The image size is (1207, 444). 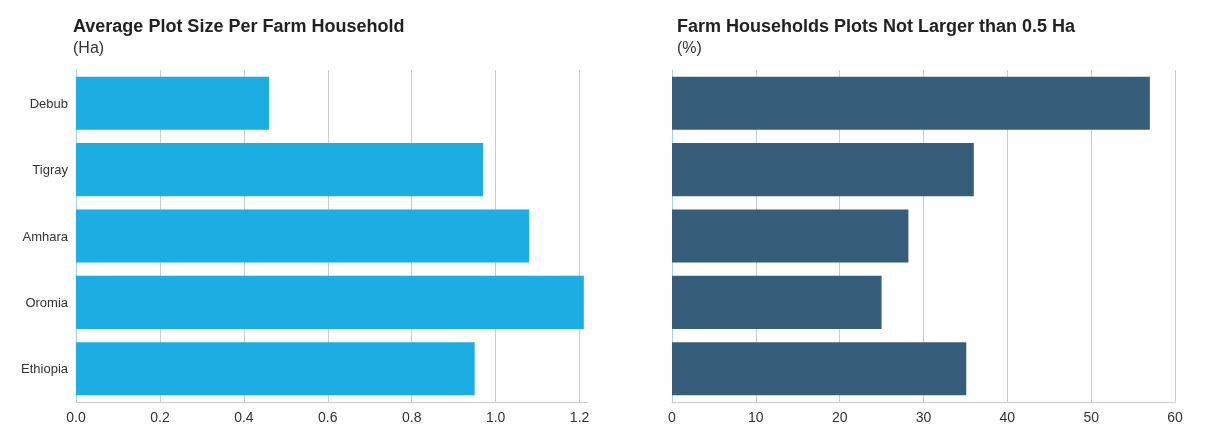 I want to click on chart-subtitle: (Ha), so click(x=89, y=47).